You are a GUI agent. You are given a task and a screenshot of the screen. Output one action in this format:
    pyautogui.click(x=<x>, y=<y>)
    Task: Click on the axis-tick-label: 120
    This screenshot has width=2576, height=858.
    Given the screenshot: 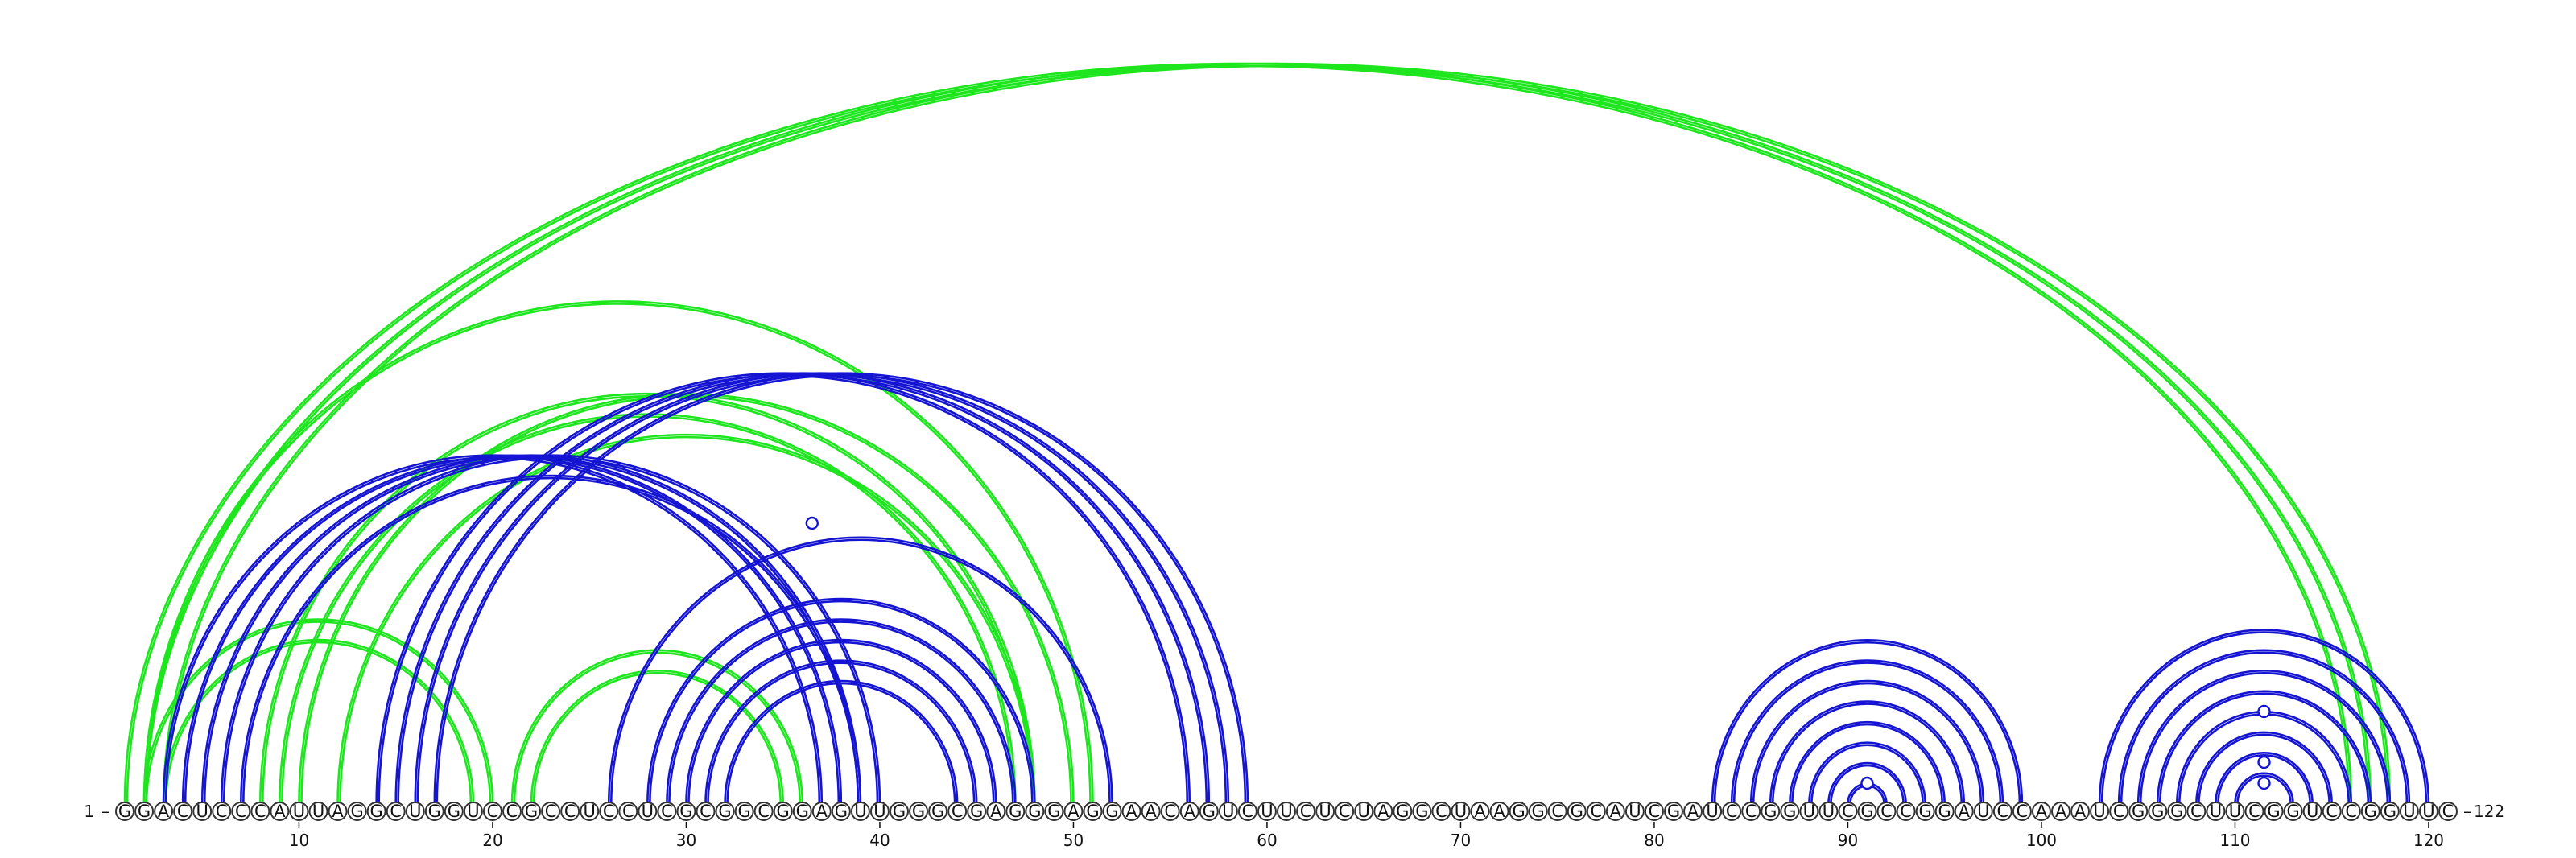 What is the action you would take?
    pyautogui.click(x=2428, y=840)
    